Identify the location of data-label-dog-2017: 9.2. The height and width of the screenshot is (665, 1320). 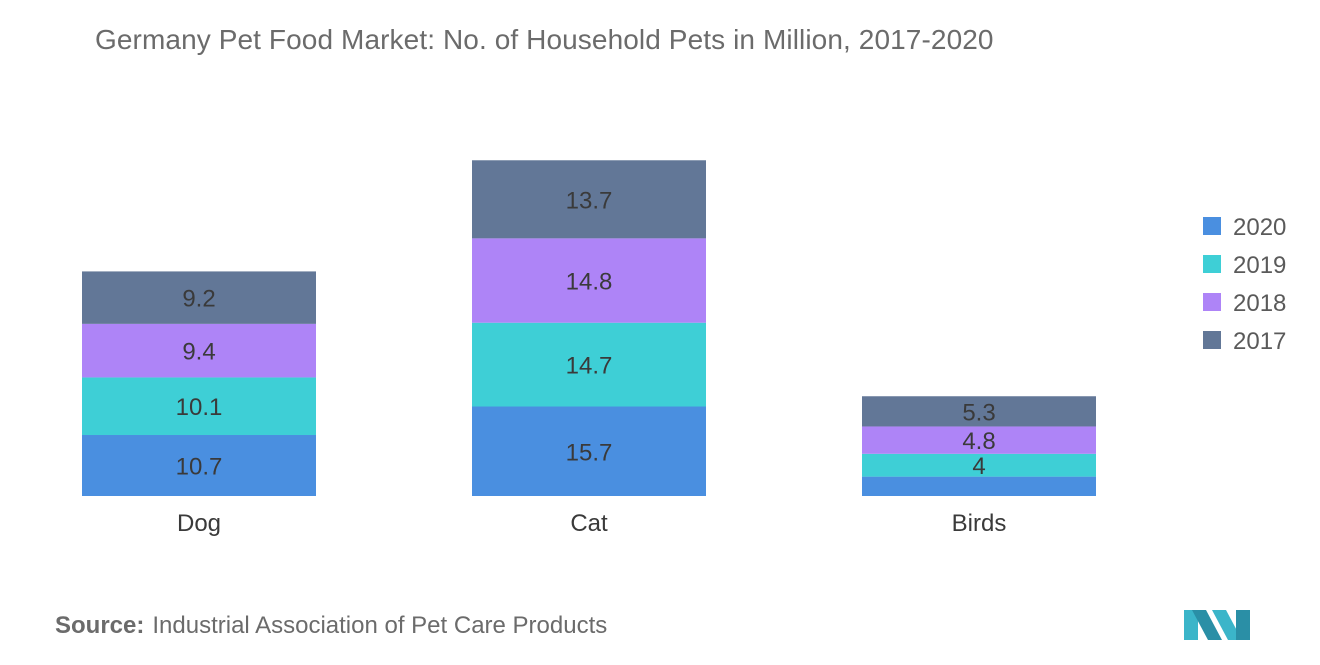
(198, 299).